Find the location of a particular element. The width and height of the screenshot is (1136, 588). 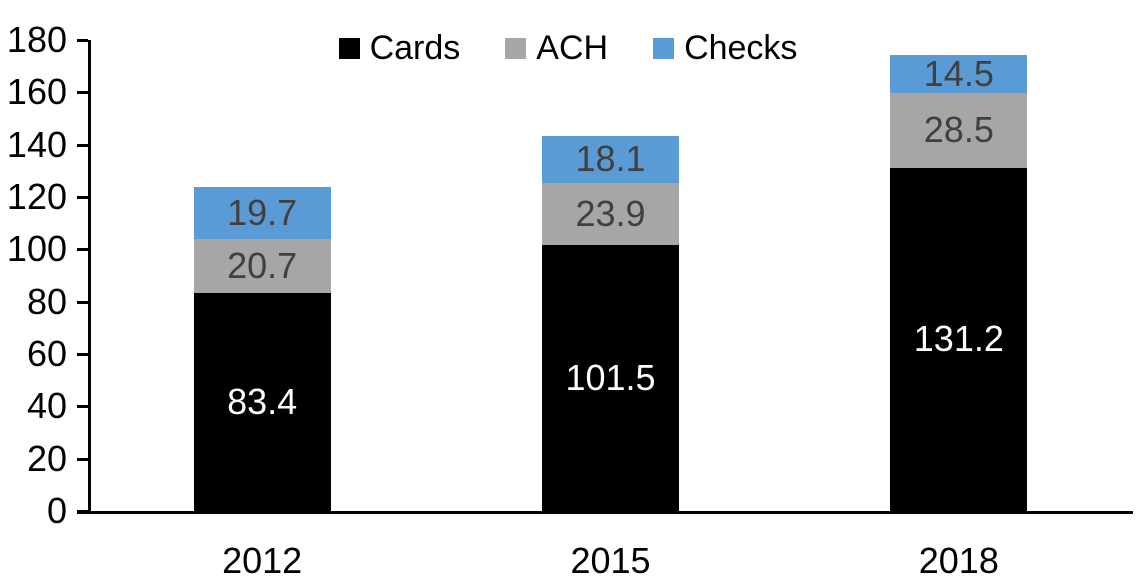

x-axis-line is located at coordinates (605, 512).